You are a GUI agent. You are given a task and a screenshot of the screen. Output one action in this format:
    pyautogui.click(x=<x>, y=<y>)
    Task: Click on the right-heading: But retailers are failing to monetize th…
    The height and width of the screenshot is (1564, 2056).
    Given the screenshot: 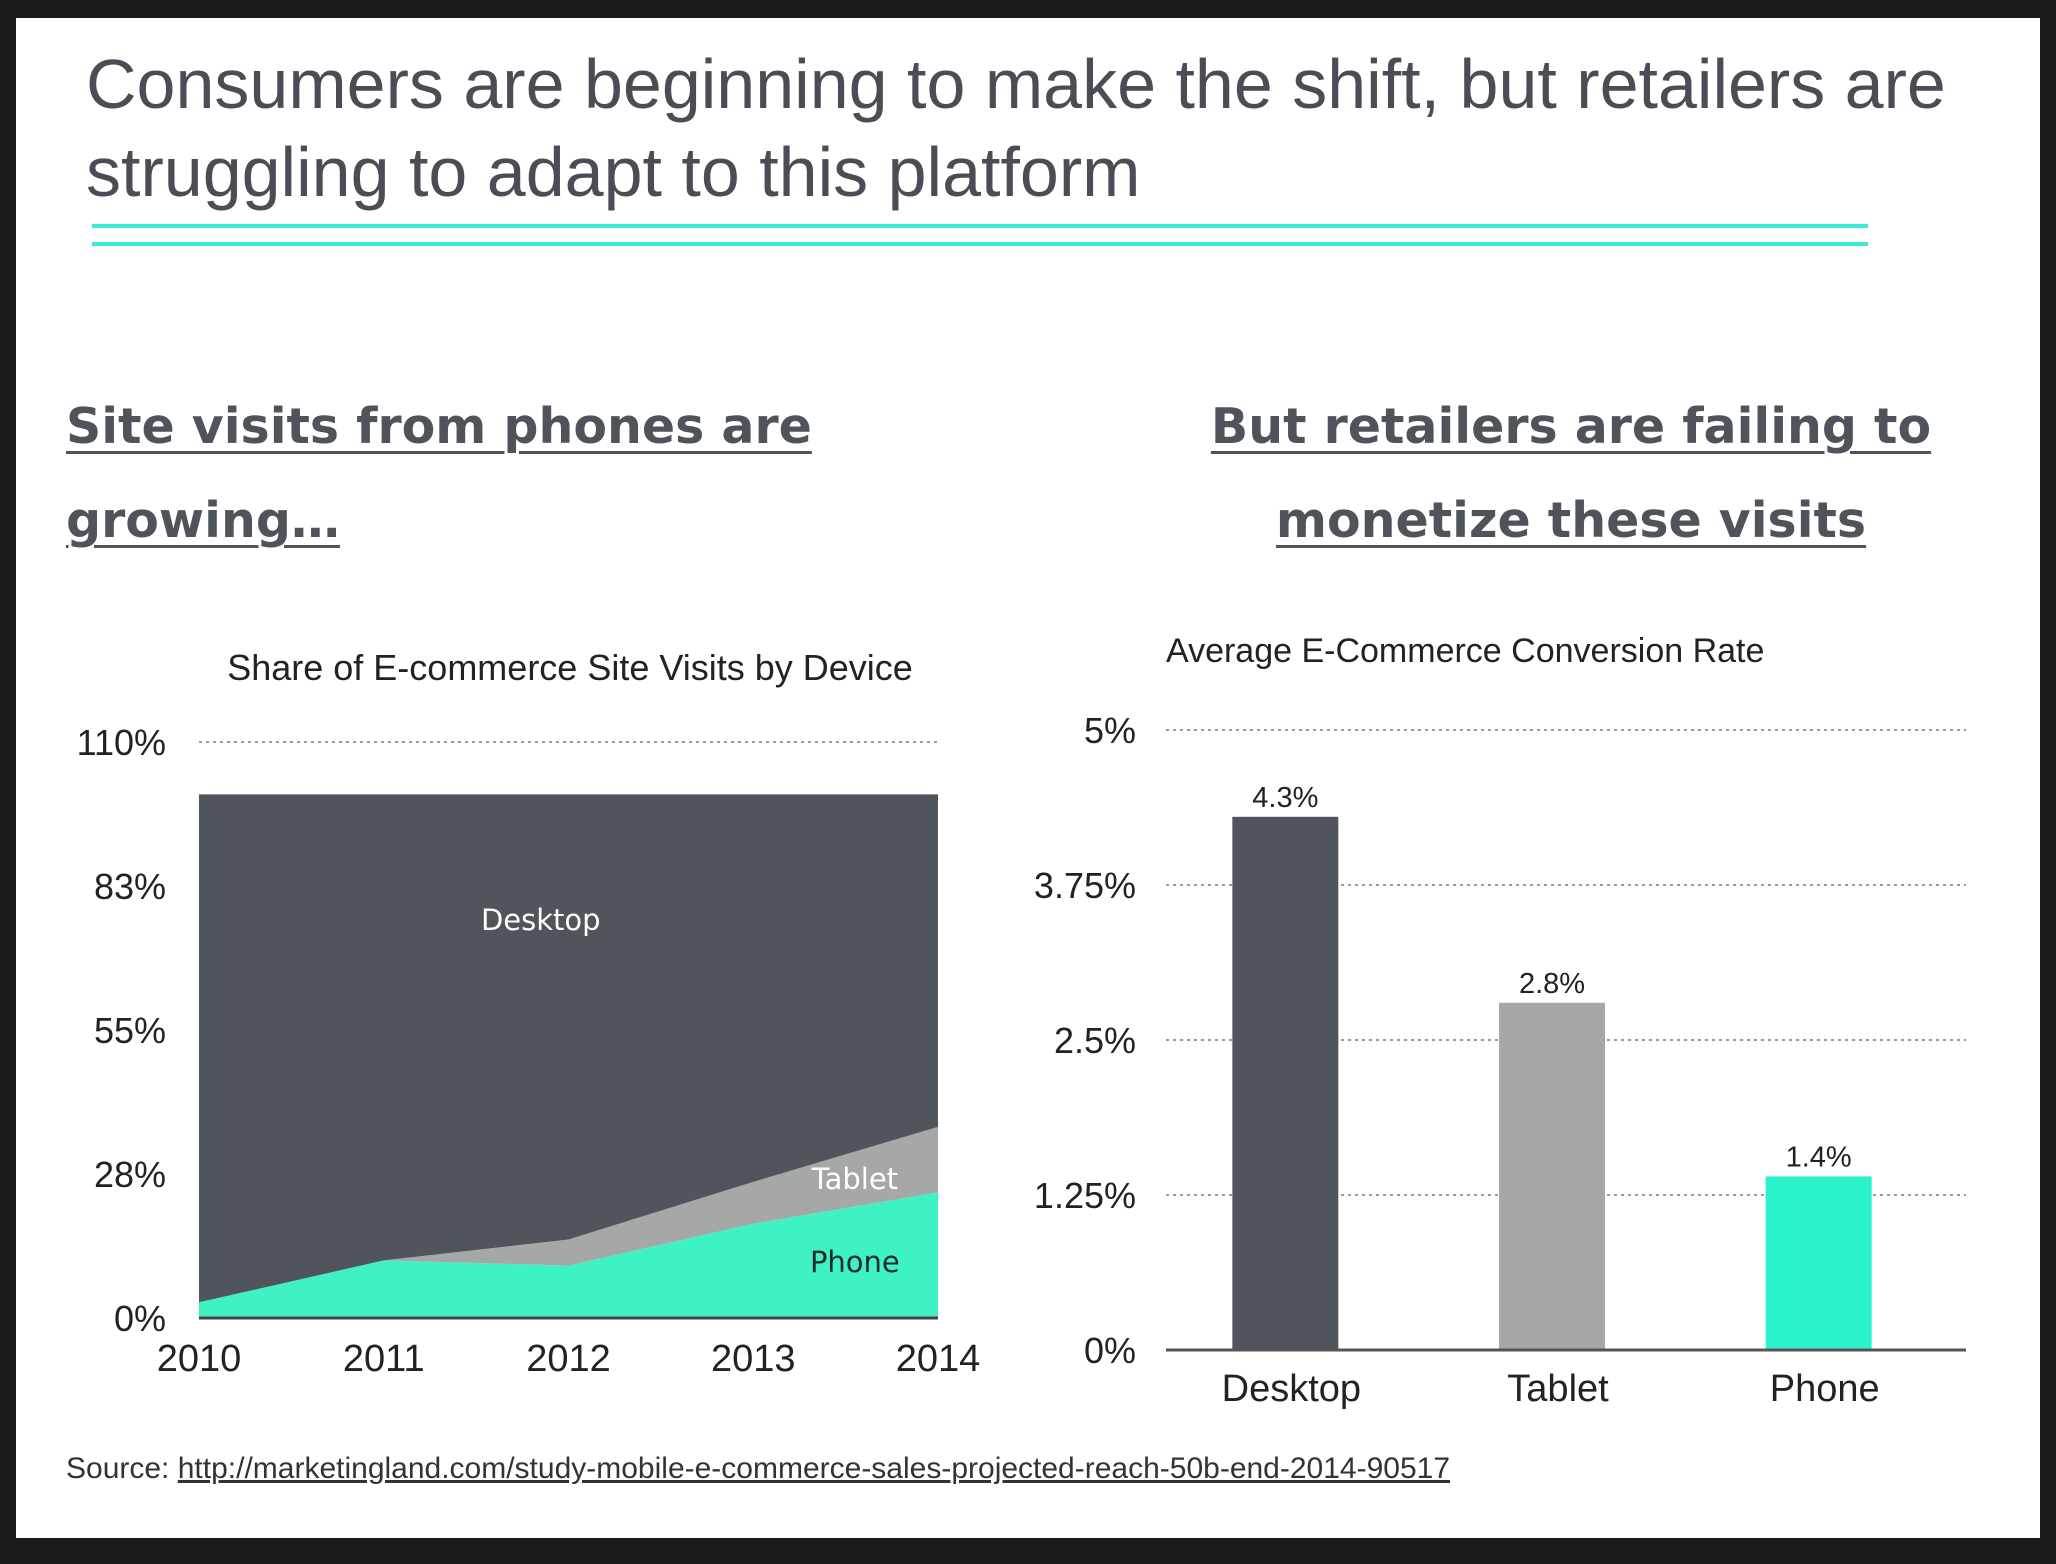 What is the action you would take?
    pyautogui.click(x=1571, y=473)
    